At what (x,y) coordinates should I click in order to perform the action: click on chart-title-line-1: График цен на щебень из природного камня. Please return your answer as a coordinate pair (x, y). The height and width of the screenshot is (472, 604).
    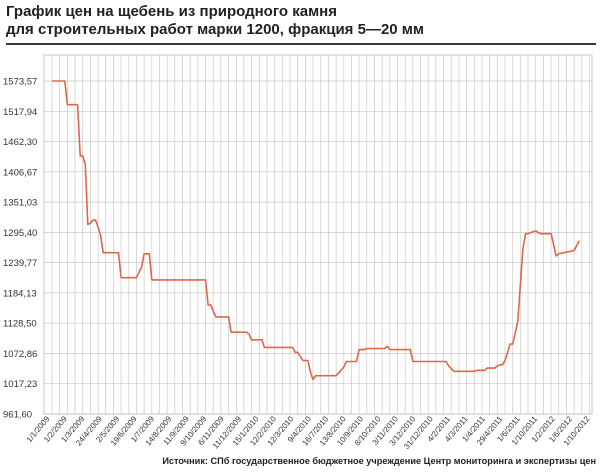
    Looking at the image, I should click on (171, 11).